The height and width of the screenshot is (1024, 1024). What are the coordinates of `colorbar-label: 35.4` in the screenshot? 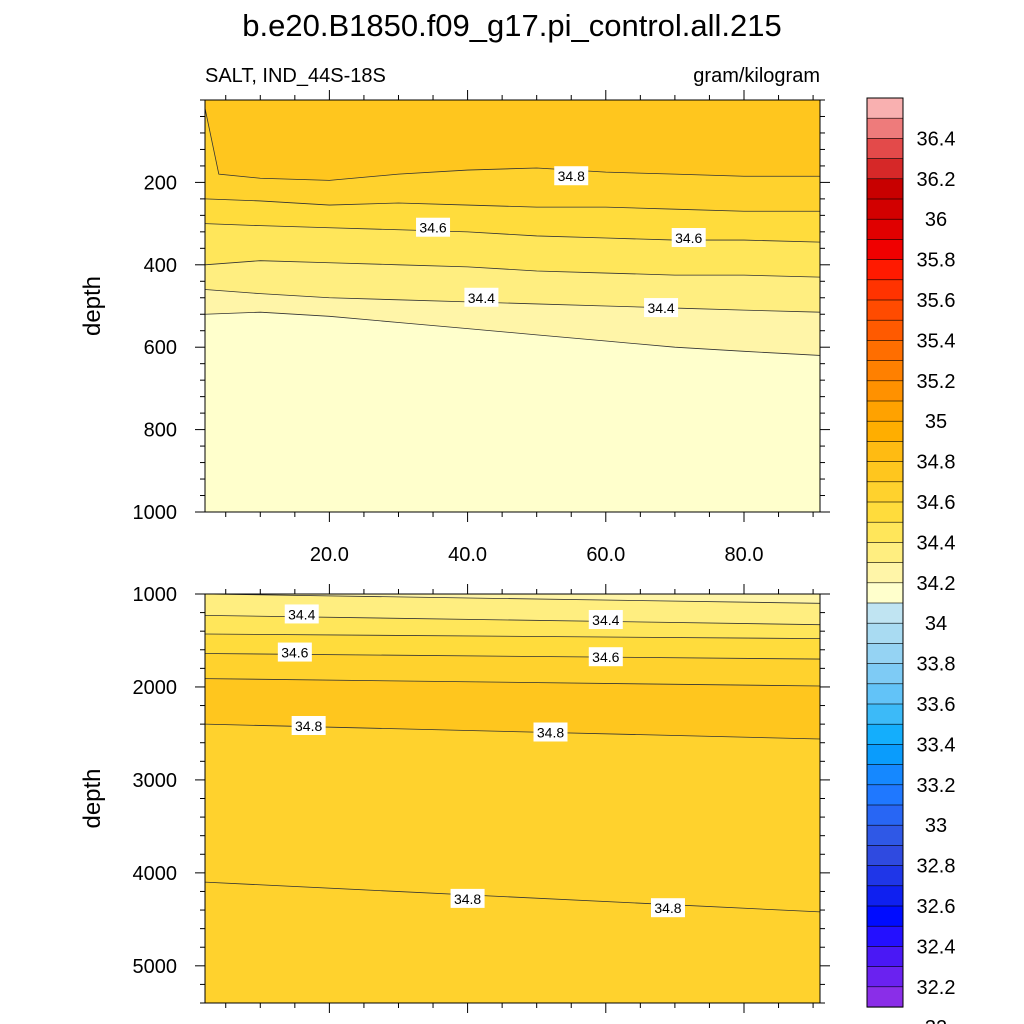 It's located at (936, 341).